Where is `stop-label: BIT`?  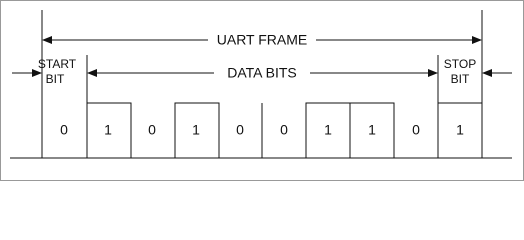 stop-label: BIT is located at coordinates (460, 79).